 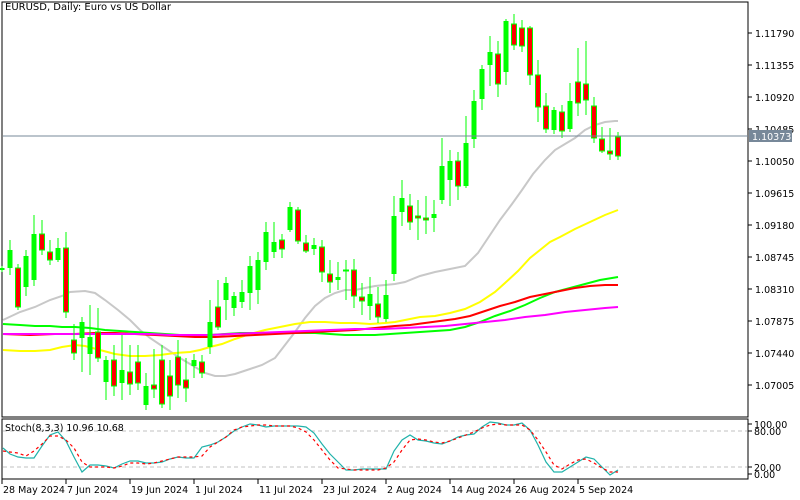 What do you see at coordinates (764, 475) in the screenshot?
I see `stoch-tick-label: 0.00` at bounding box center [764, 475].